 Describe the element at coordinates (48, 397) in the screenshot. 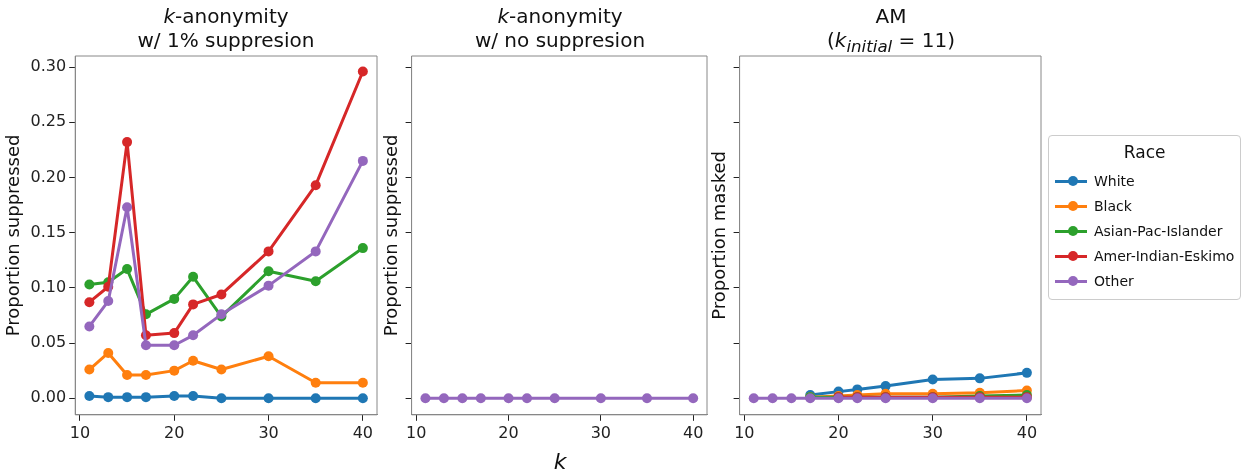

I see `y-tick-label: 0.00` at that location.